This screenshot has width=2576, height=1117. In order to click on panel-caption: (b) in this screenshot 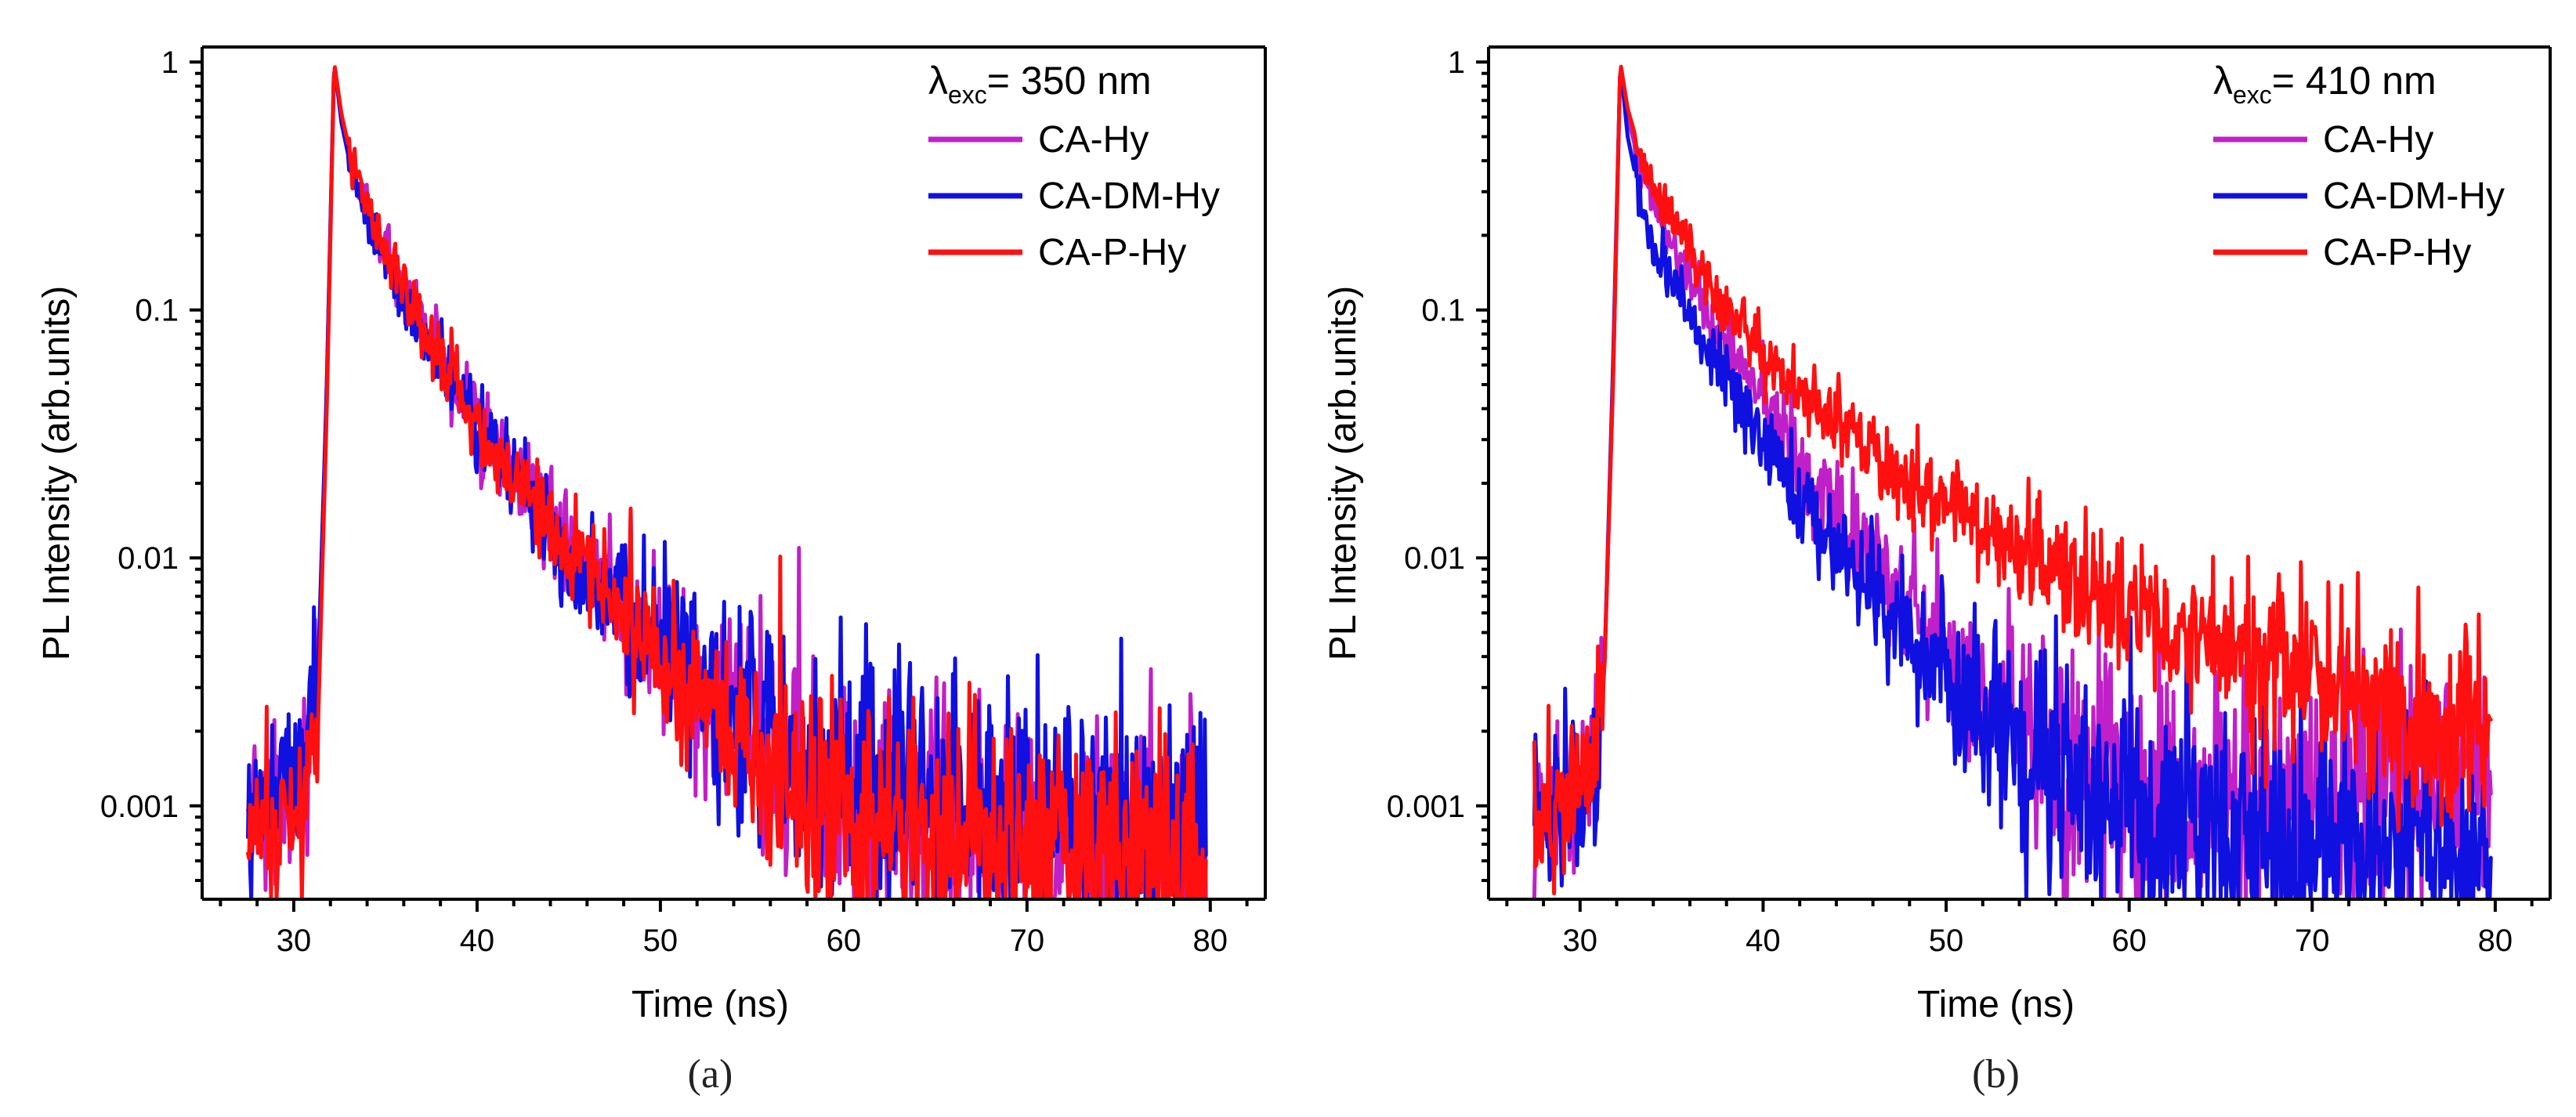, I will do `click(1996, 1074)`.